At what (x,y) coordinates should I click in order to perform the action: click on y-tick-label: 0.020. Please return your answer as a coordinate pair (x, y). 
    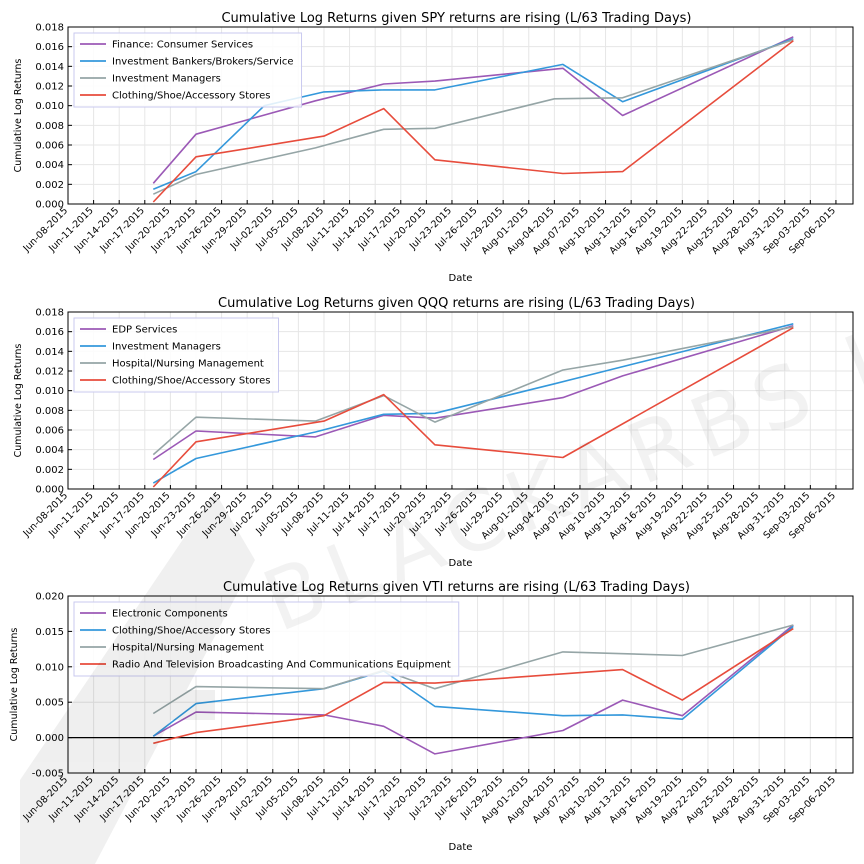
    Looking at the image, I should click on (49, 597).